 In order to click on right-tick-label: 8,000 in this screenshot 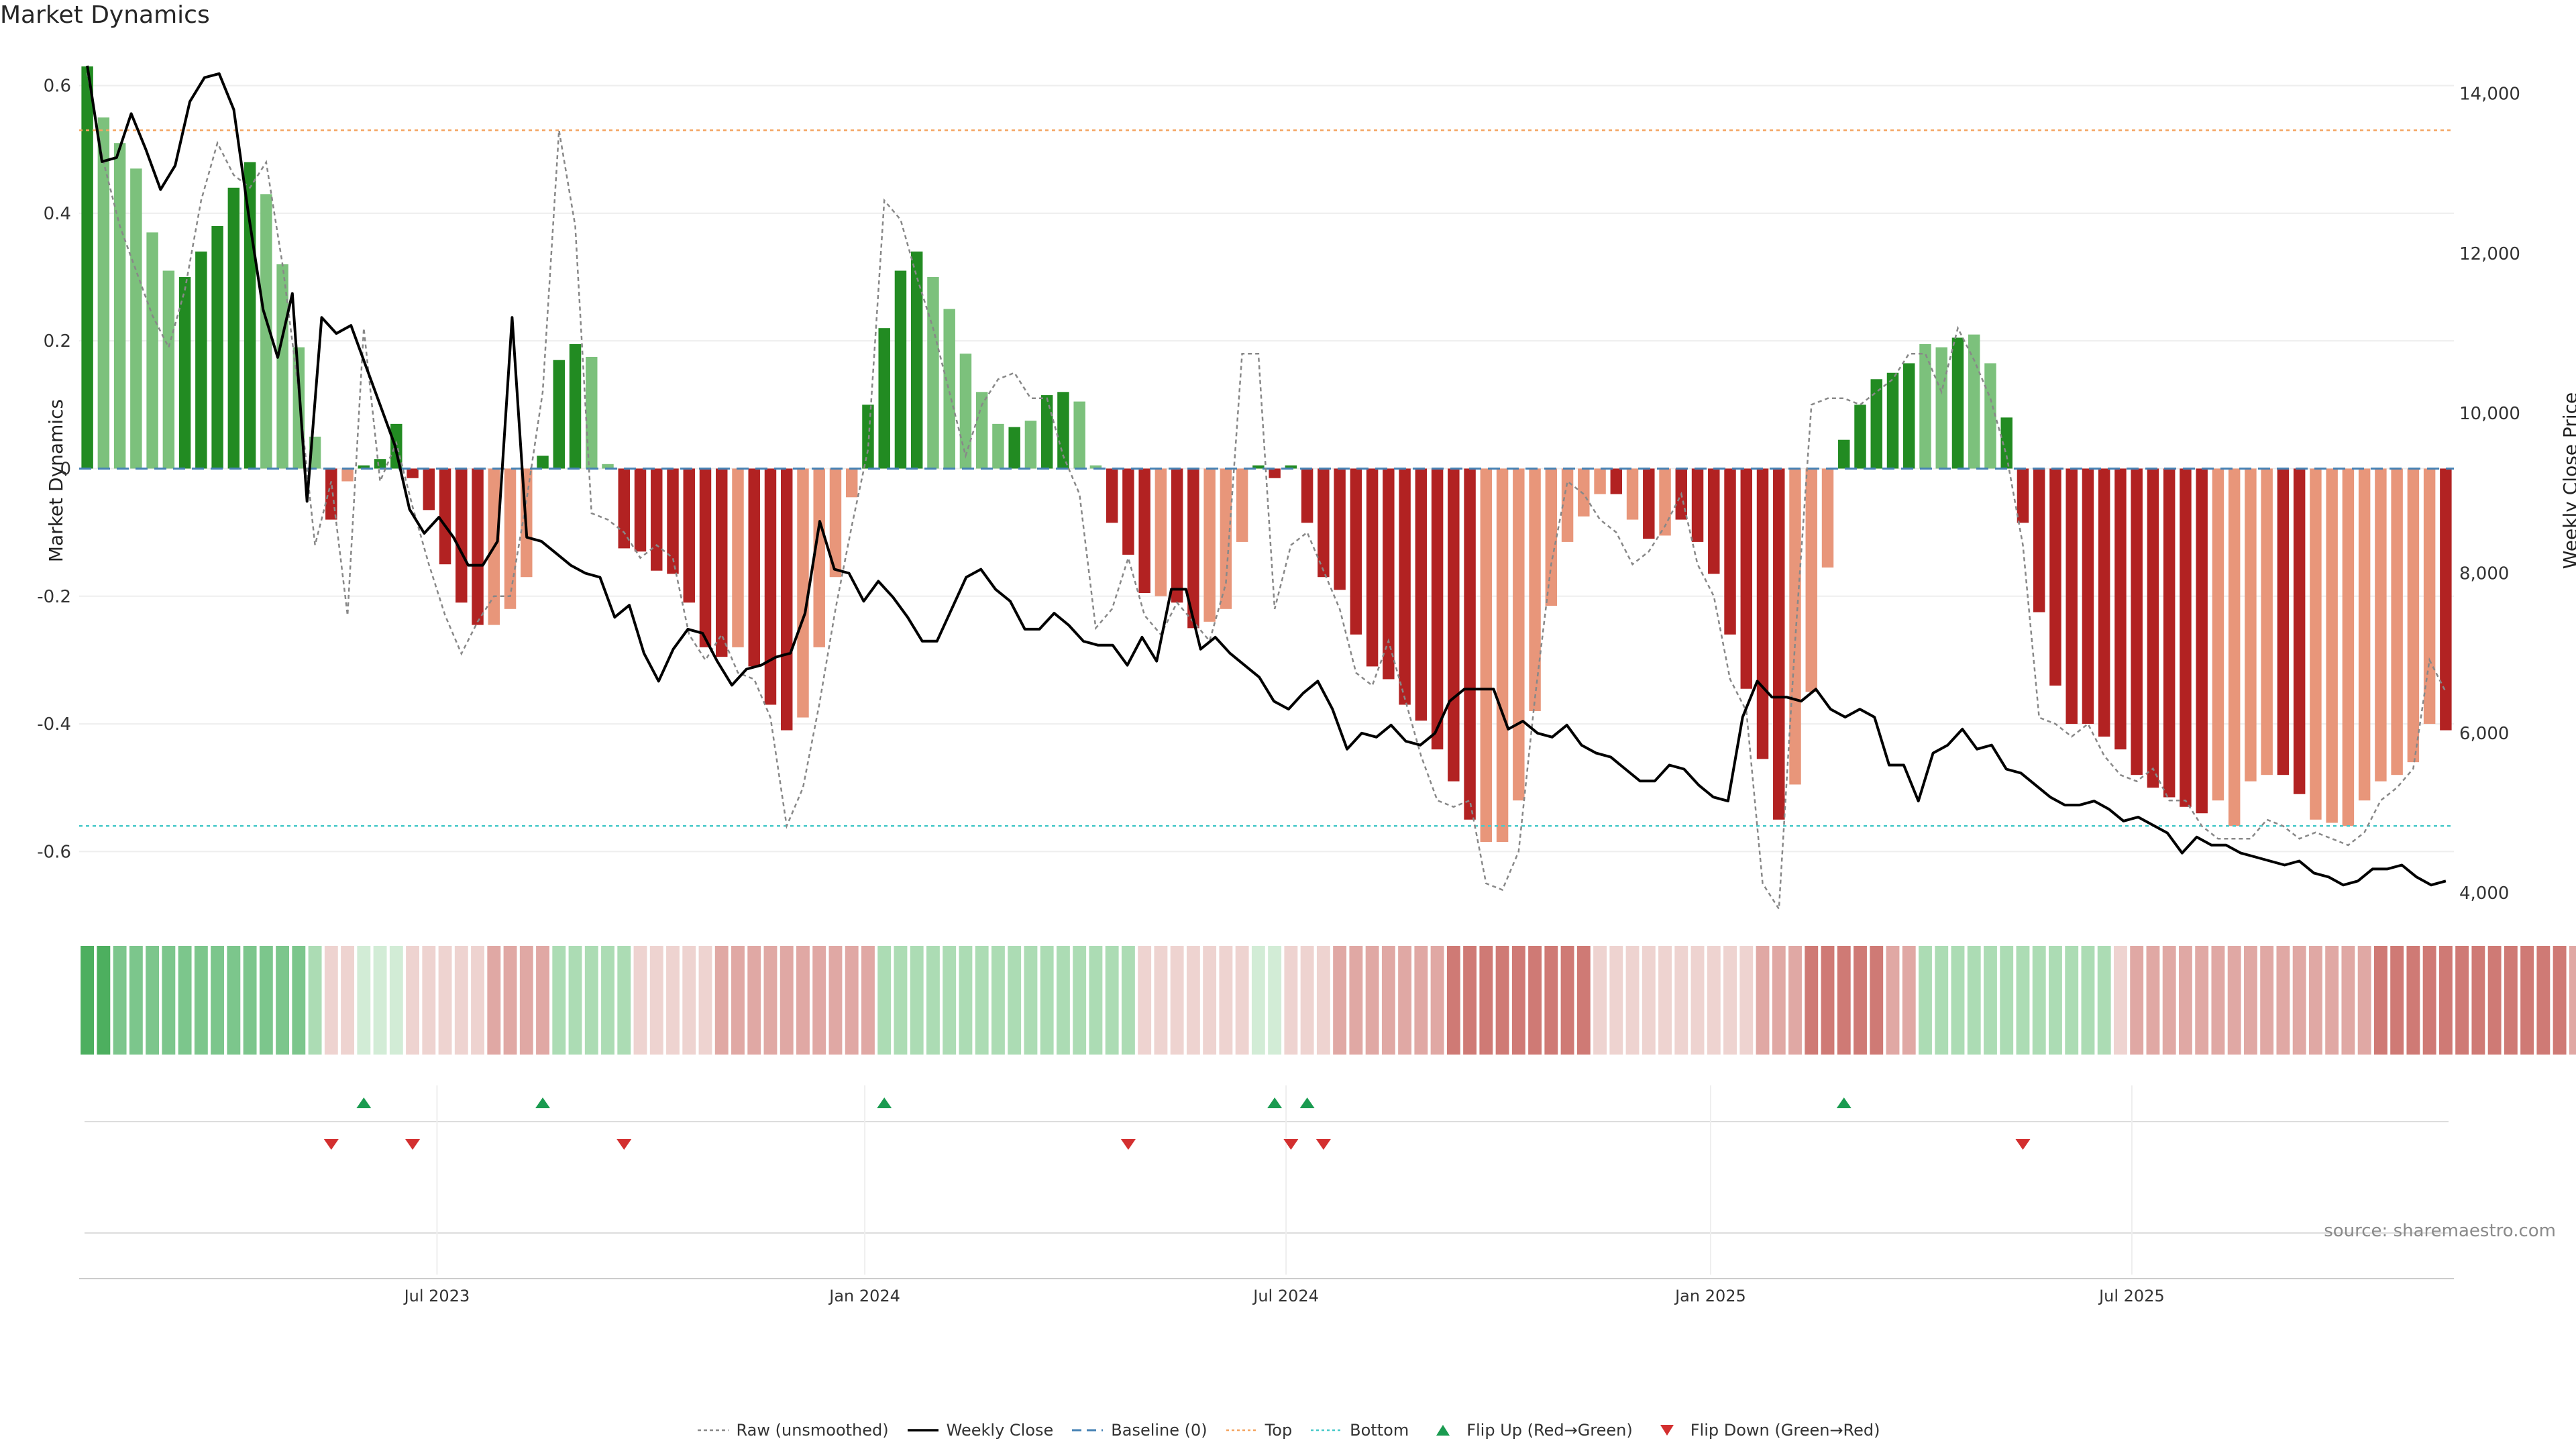, I will do `click(2484, 574)`.